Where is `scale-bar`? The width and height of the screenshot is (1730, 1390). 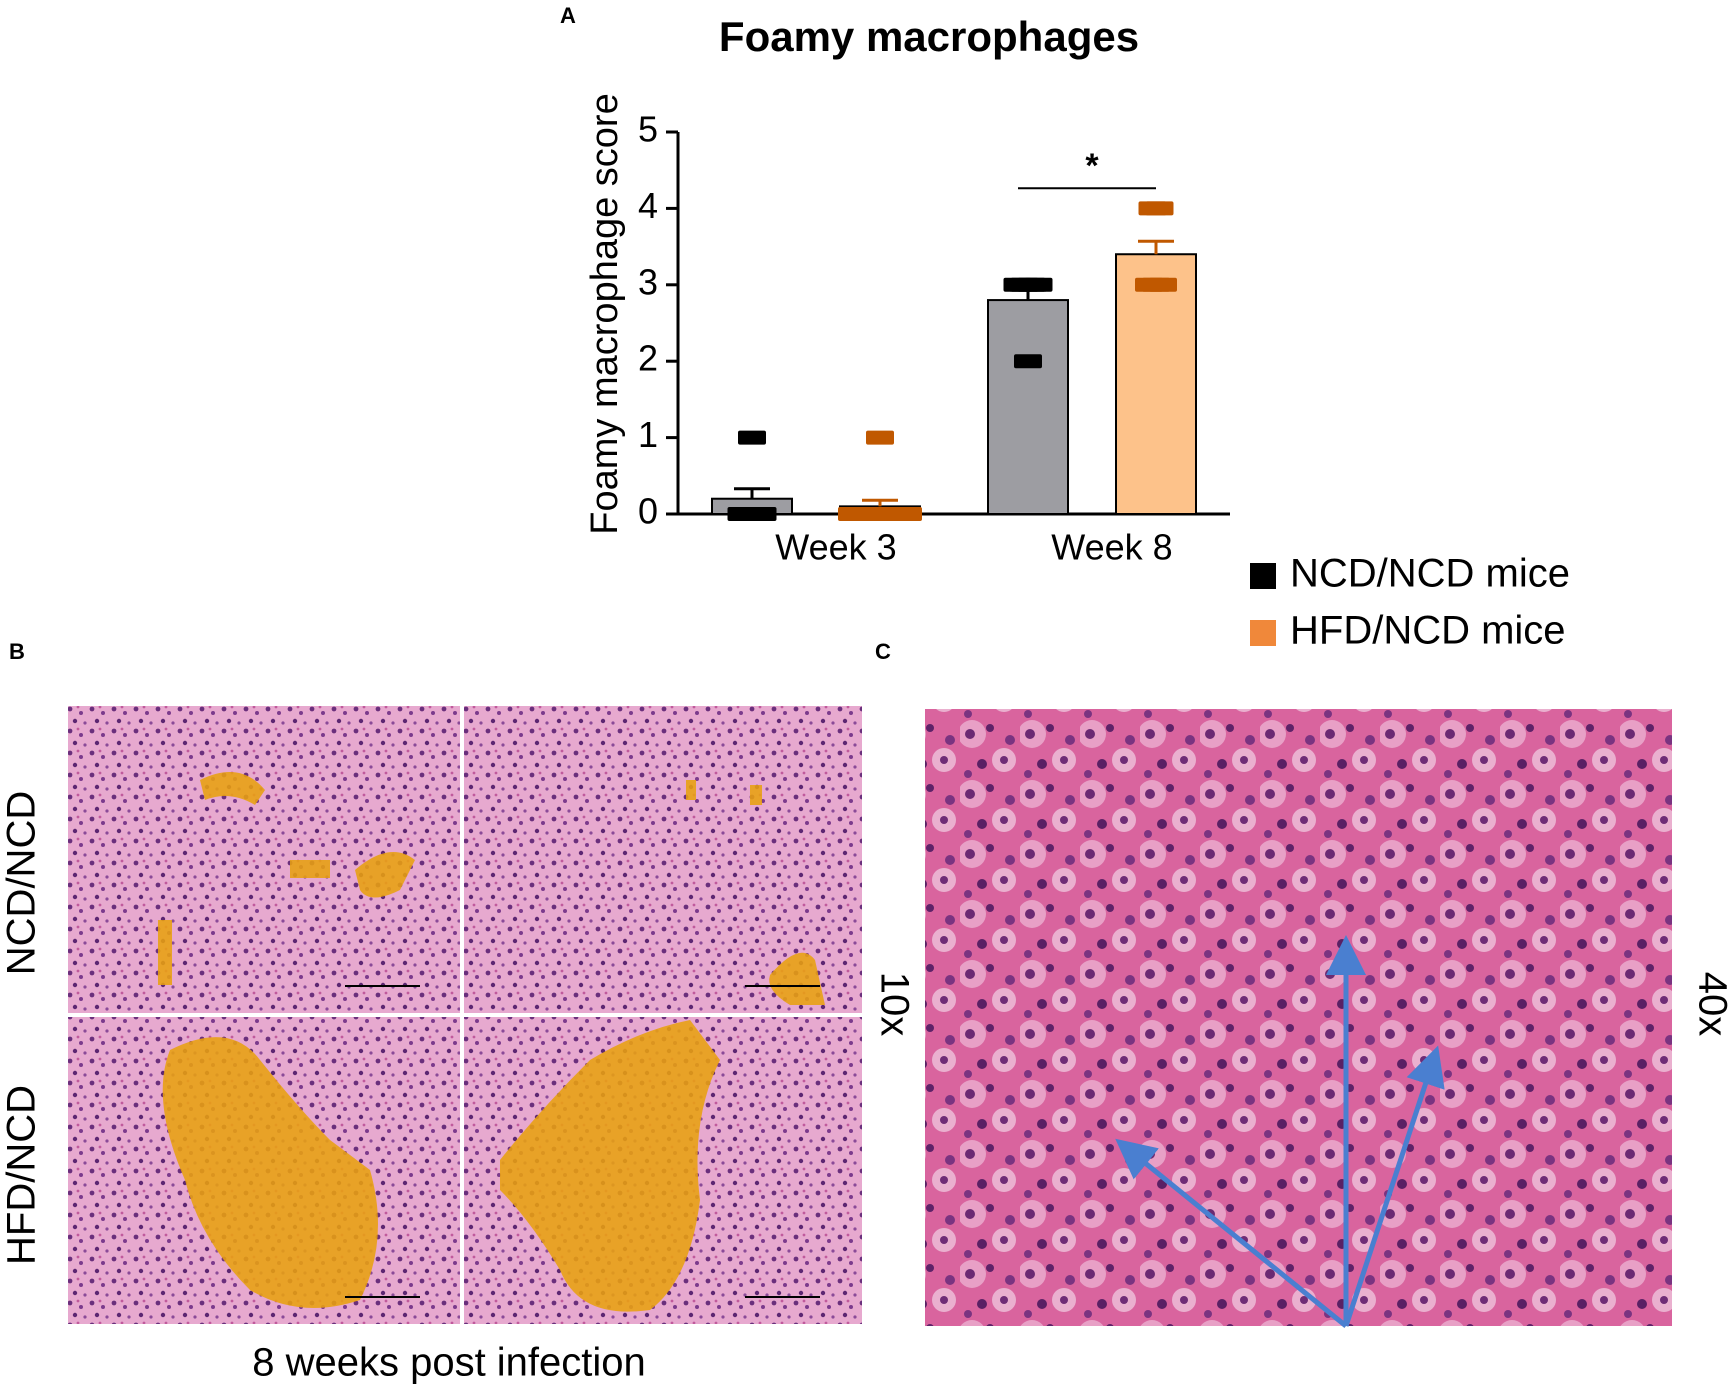
scale-bar is located at coordinates (582, 1141).